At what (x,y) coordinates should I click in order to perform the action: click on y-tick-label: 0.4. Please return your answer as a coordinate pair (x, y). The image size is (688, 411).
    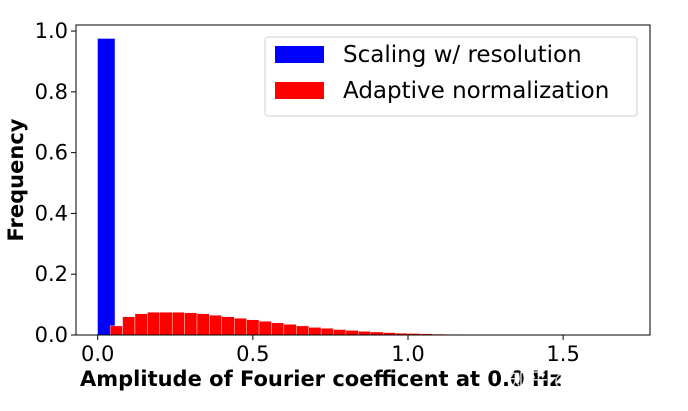
    Looking at the image, I should click on (51, 213).